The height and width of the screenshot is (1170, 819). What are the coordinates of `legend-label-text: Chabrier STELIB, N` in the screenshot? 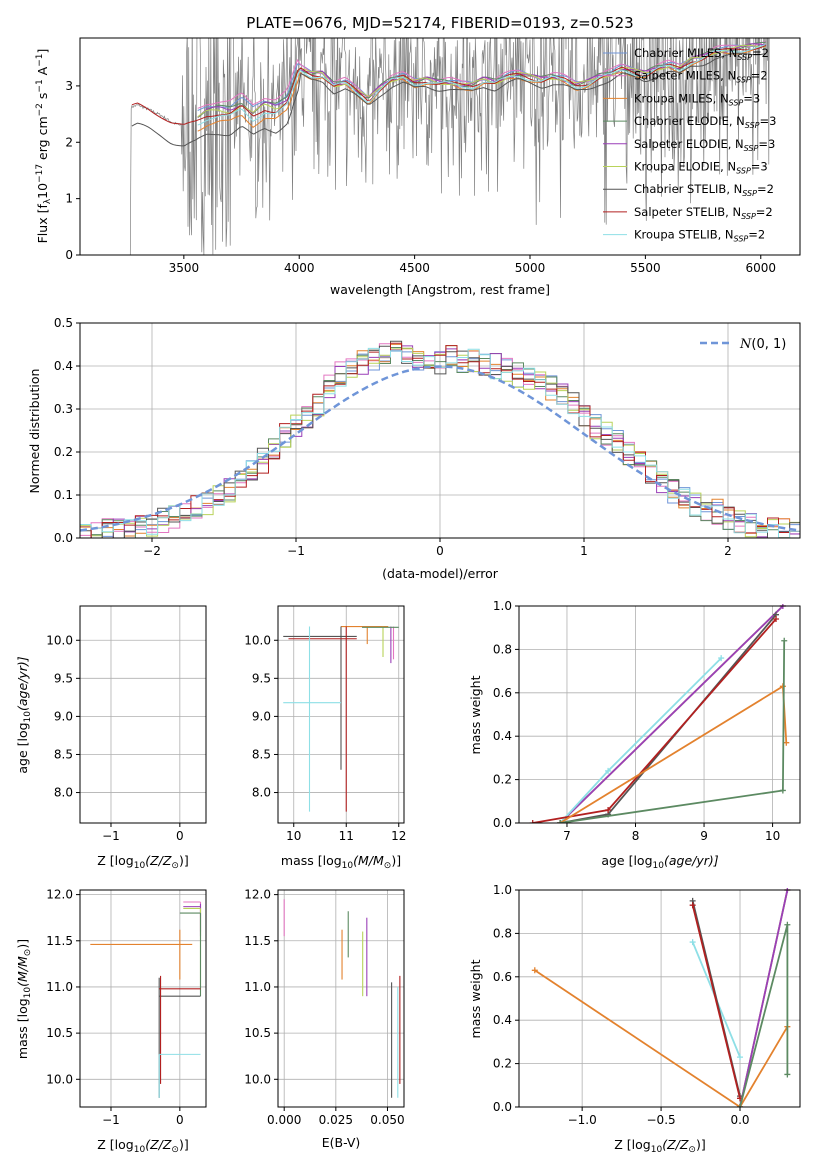 It's located at (688, 189).